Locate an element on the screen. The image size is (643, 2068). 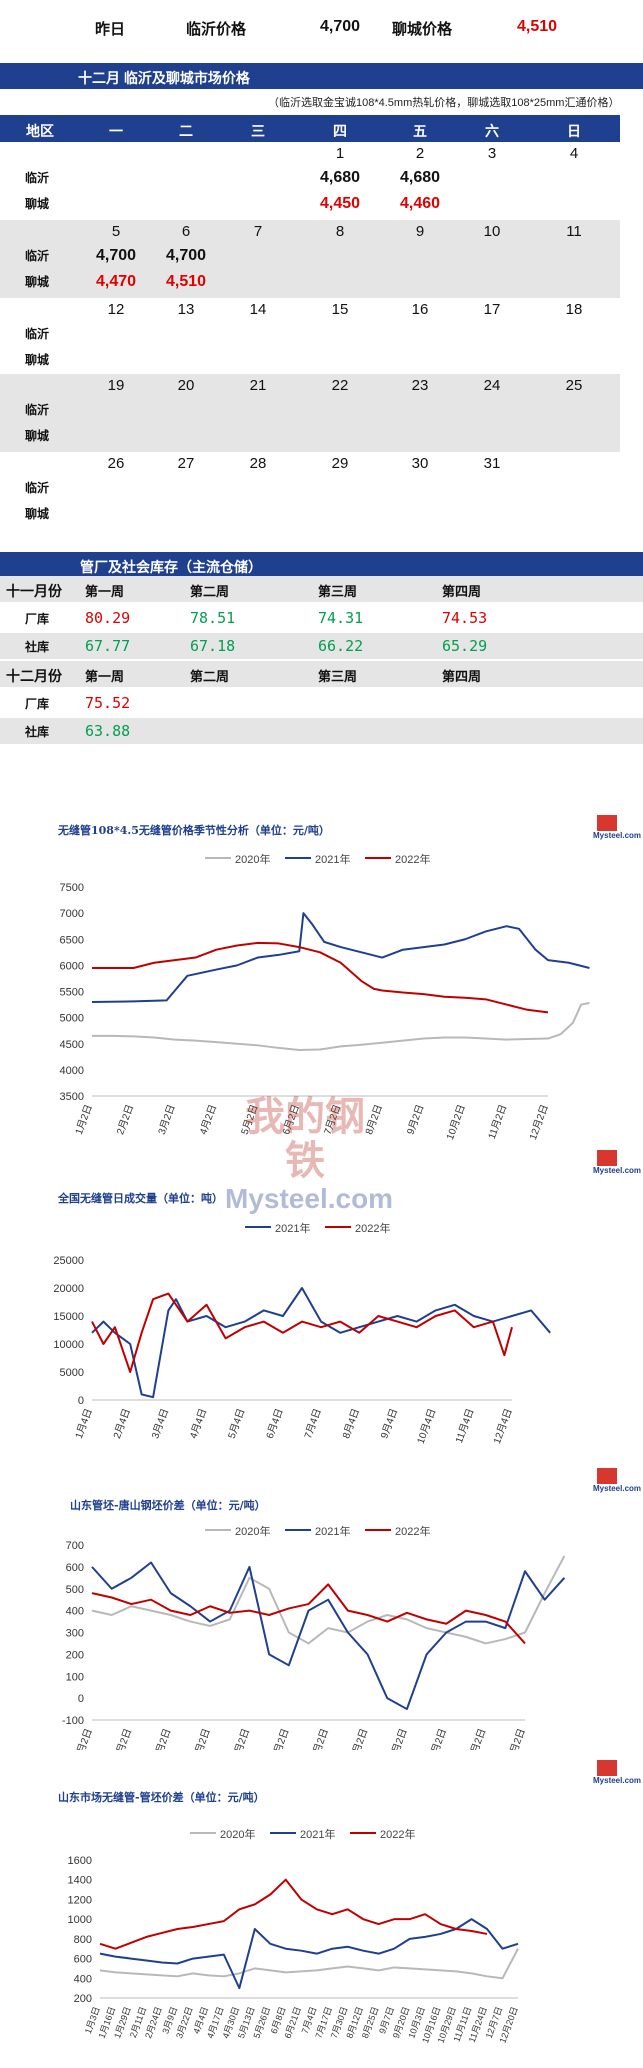
series-line-2020年 is located at coordinates (309, 1964).